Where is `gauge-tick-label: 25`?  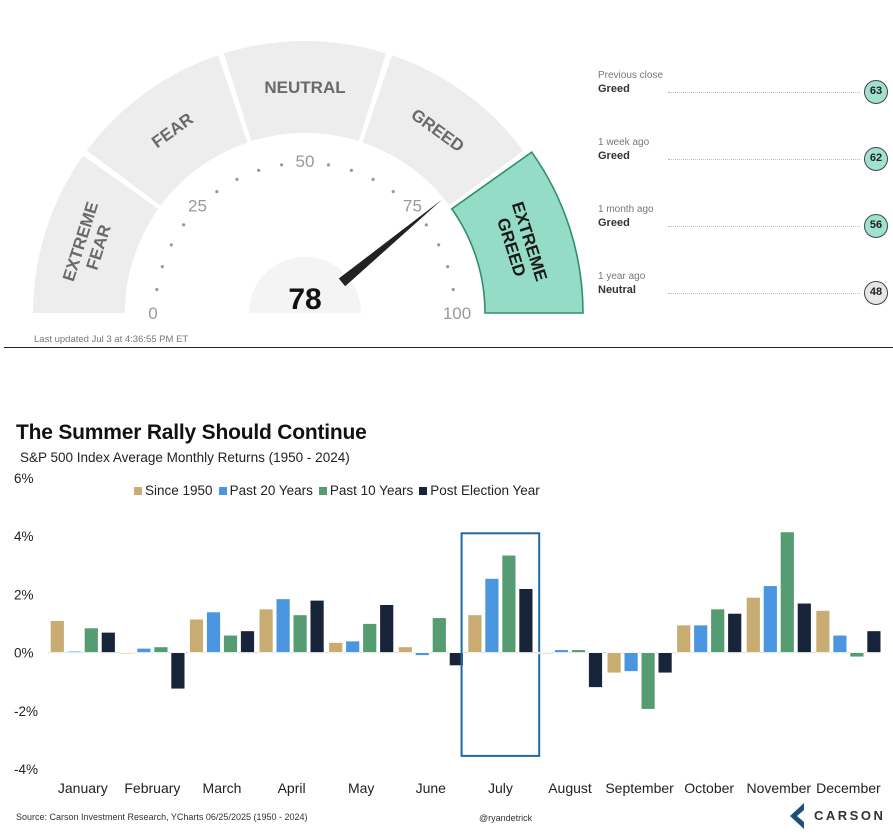 gauge-tick-label: 25 is located at coordinates (197, 206).